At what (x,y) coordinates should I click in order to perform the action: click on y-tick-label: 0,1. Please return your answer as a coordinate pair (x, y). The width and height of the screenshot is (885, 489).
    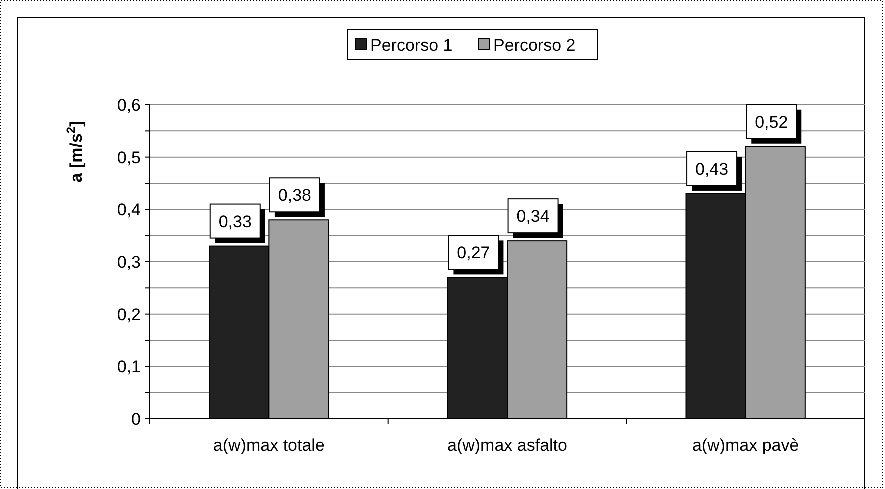
    Looking at the image, I should click on (129, 367).